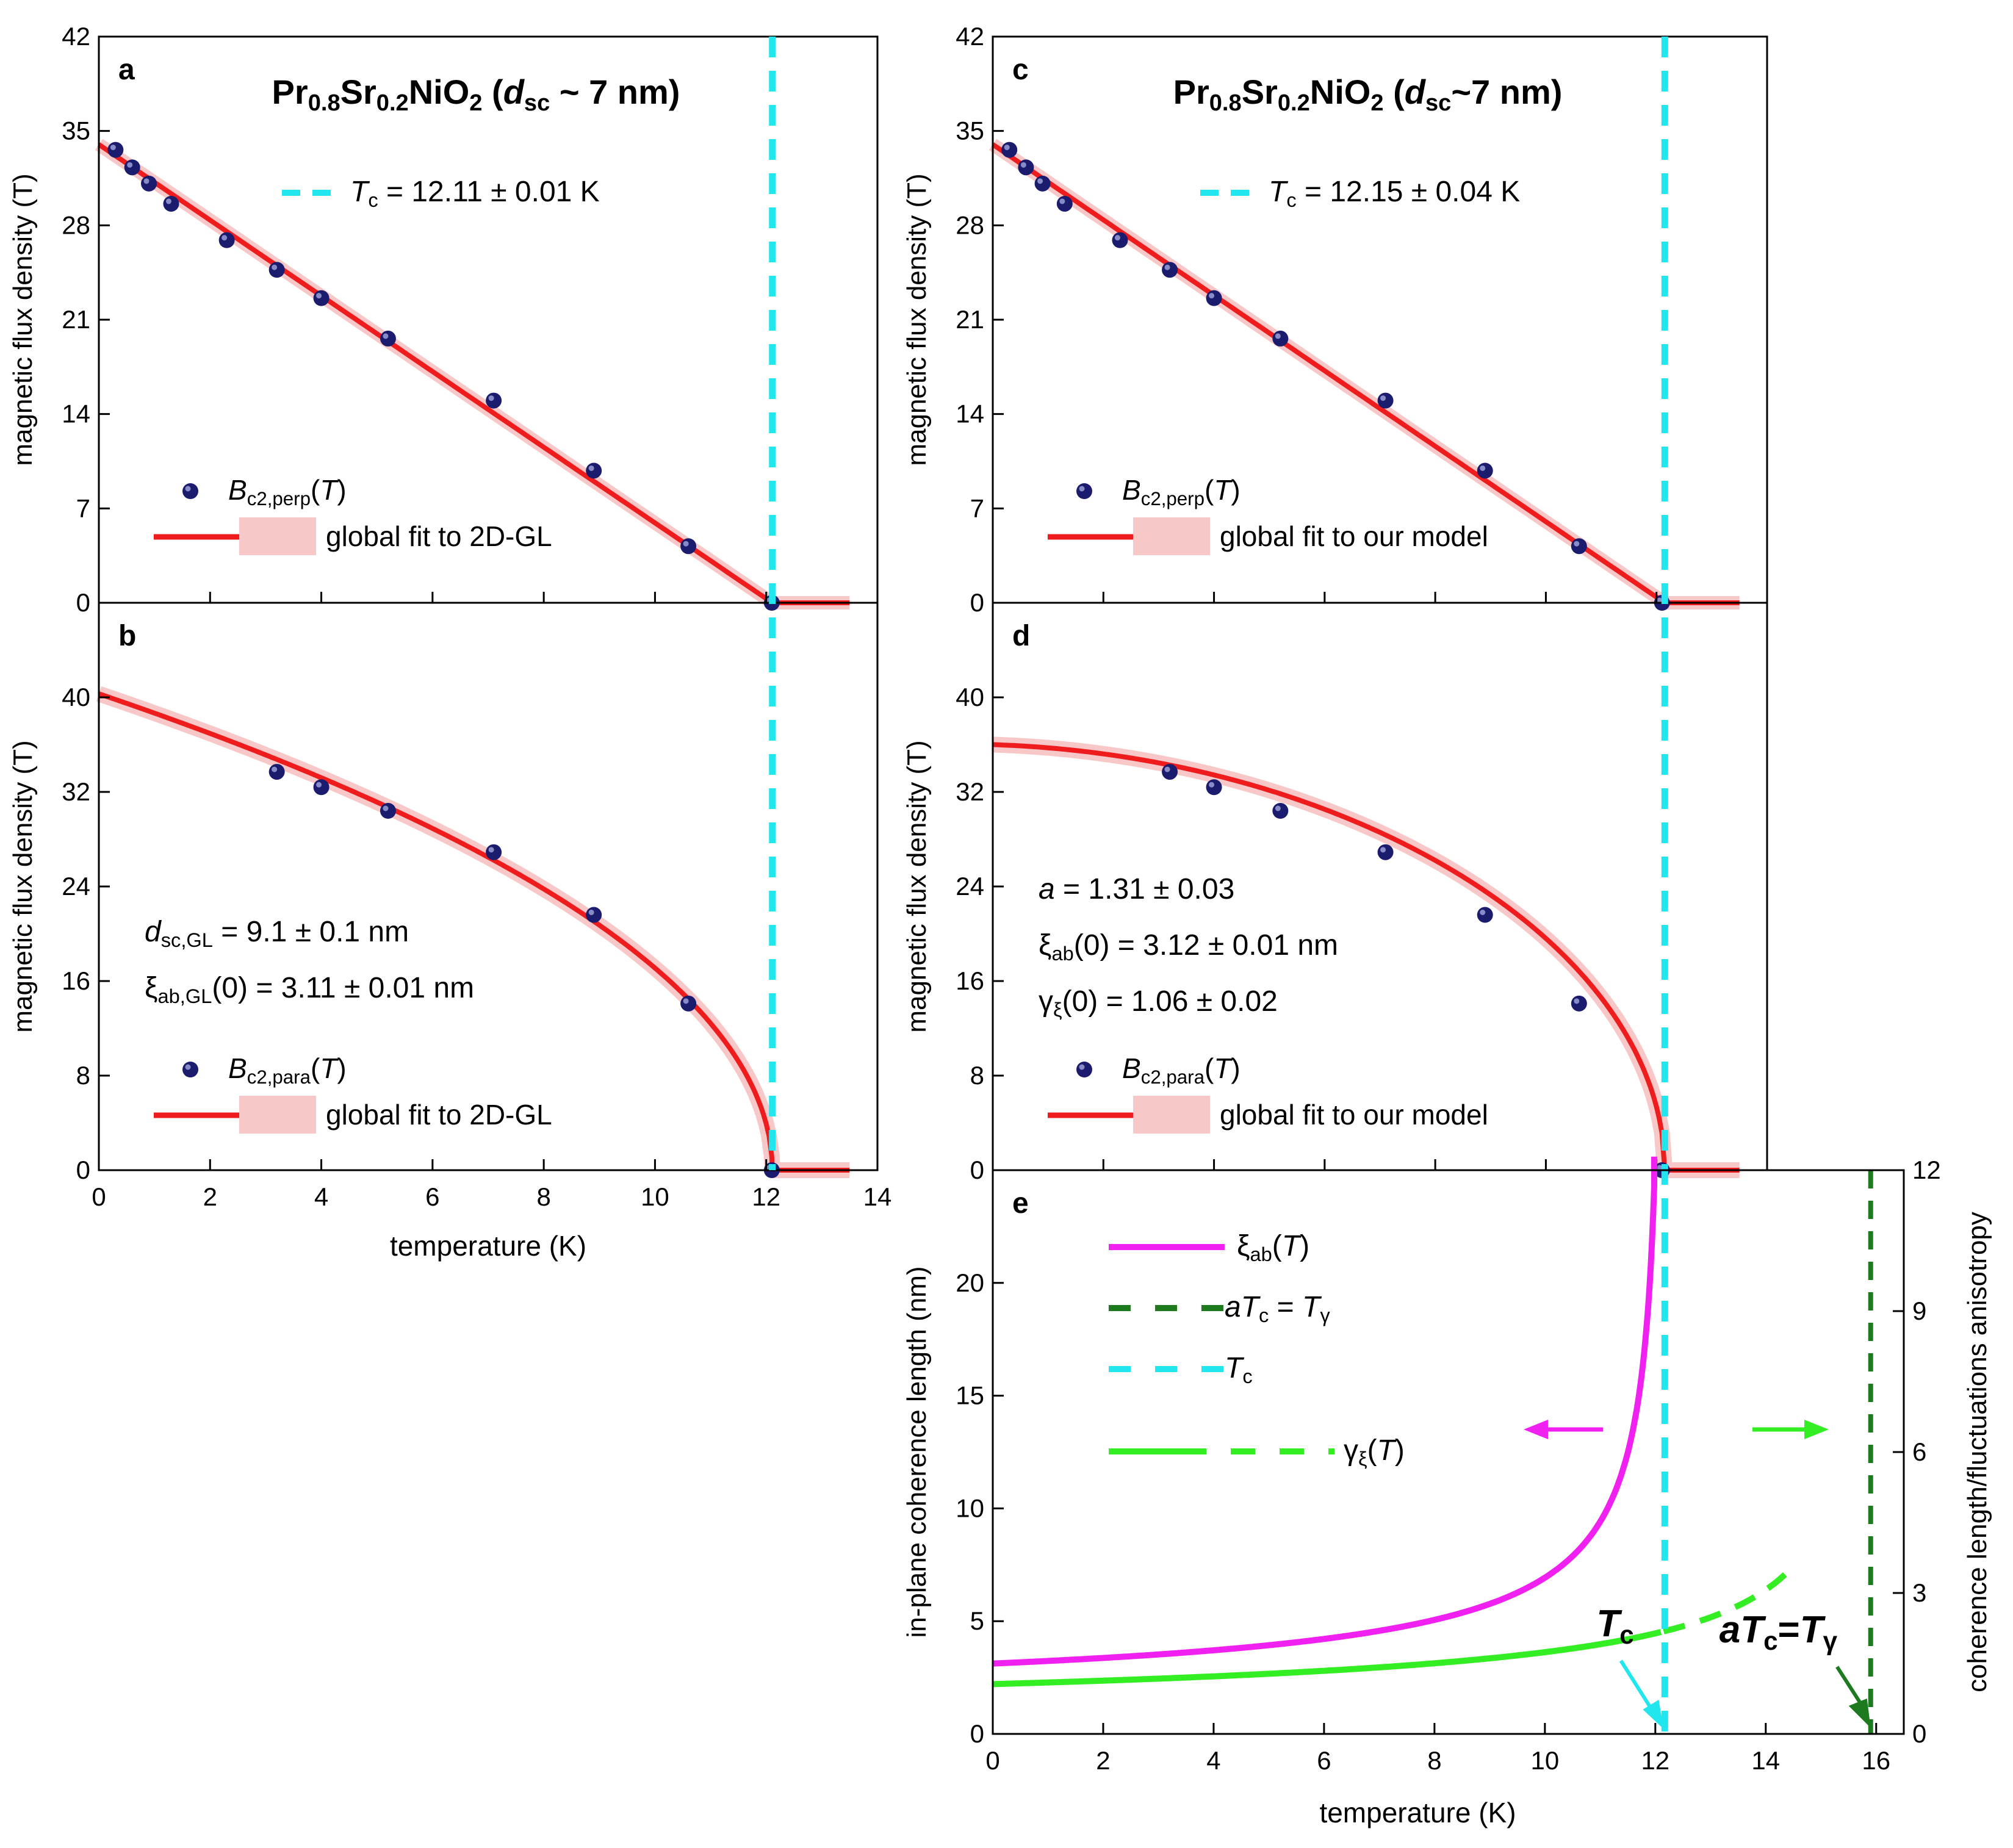  What do you see at coordinates (190, 491) in the screenshot?
I see `a-legend-marker` at bounding box center [190, 491].